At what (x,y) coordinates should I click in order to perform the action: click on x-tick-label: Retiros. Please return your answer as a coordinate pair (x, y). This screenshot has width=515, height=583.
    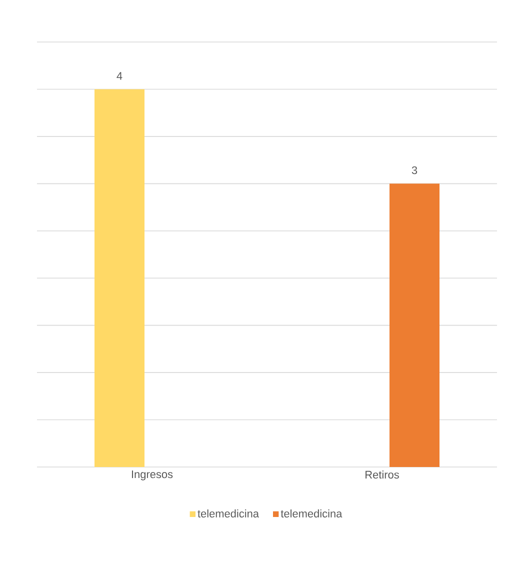
    Looking at the image, I should click on (382, 474).